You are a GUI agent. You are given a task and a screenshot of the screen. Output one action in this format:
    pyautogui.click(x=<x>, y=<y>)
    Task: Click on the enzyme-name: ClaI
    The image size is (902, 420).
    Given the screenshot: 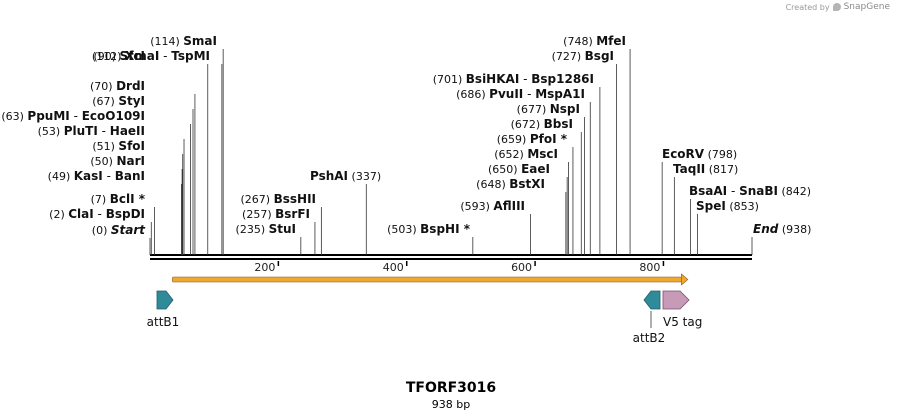 What is the action you would take?
    pyautogui.click(x=80, y=214)
    